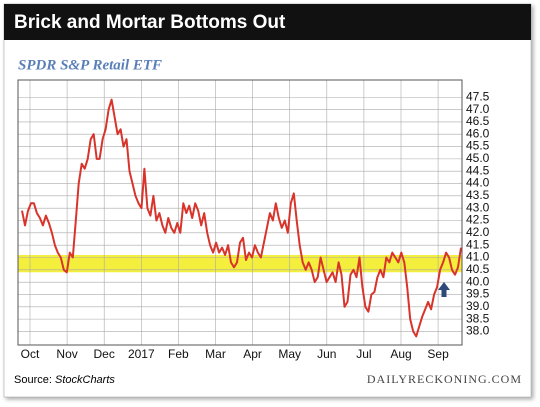 Image resolution: width=540 pixels, height=407 pixels. What do you see at coordinates (478, 183) in the screenshot?
I see `y-tick-label: 44.0` at bounding box center [478, 183].